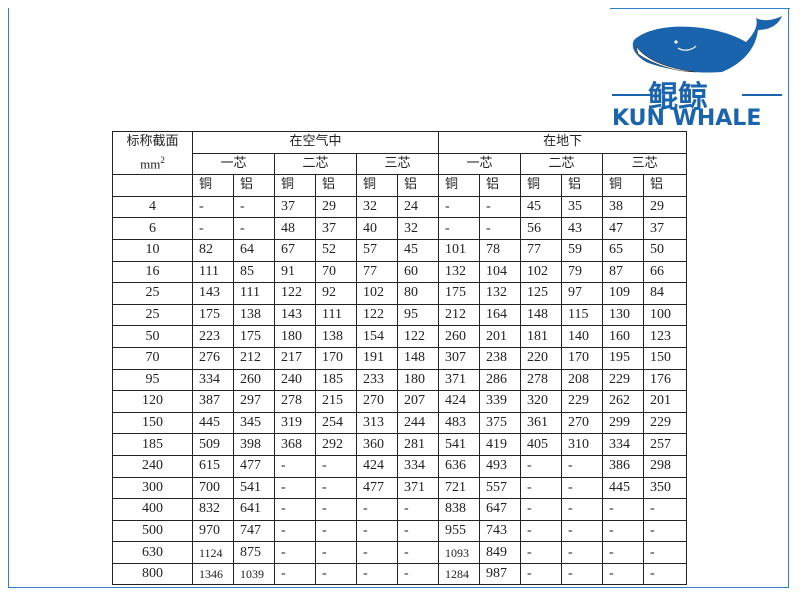 This screenshot has height=600, width=800. I want to click on current-cell: 154, so click(377, 336).